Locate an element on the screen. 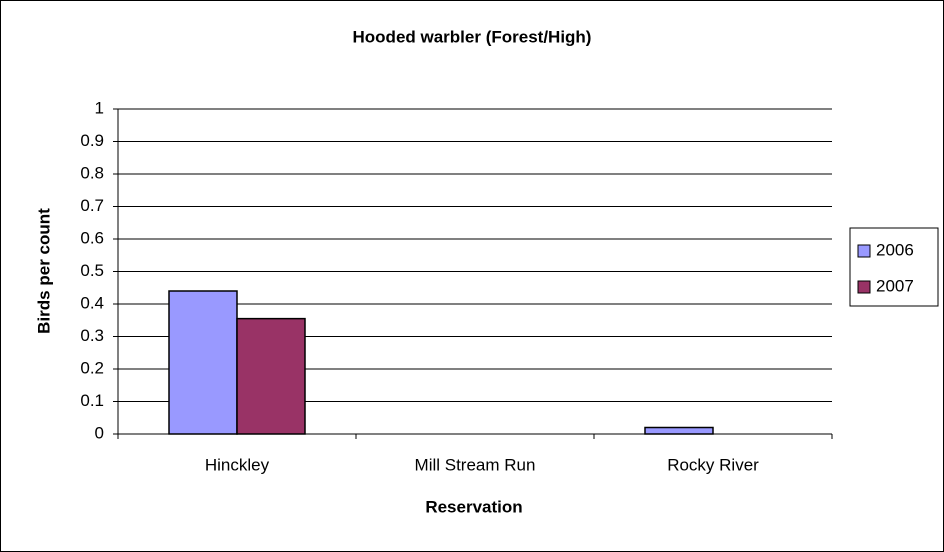 The height and width of the screenshot is (552, 944). y-tick-label: 0.9 is located at coordinates (92, 140).